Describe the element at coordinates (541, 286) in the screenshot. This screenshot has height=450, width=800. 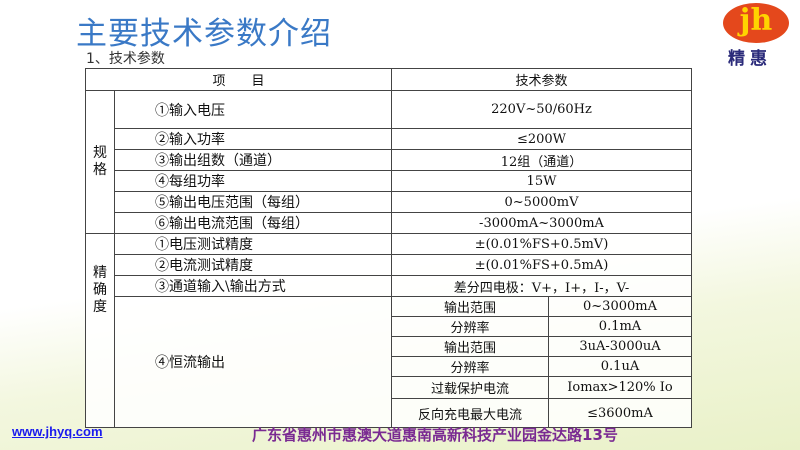
I see `value-cell: 差分四电极：V+，I+，I-，V-` at that location.